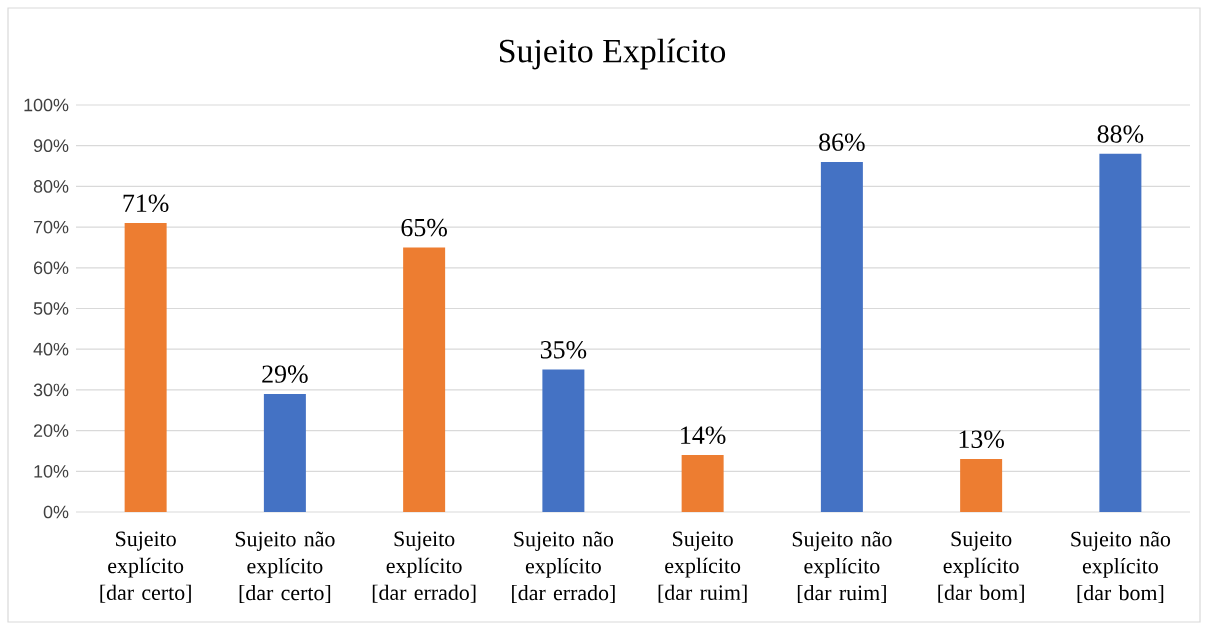 The image size is (1208, 630). I want to click on x-tick-label: Sujeito explícito [dar bom], so click(981, 567).